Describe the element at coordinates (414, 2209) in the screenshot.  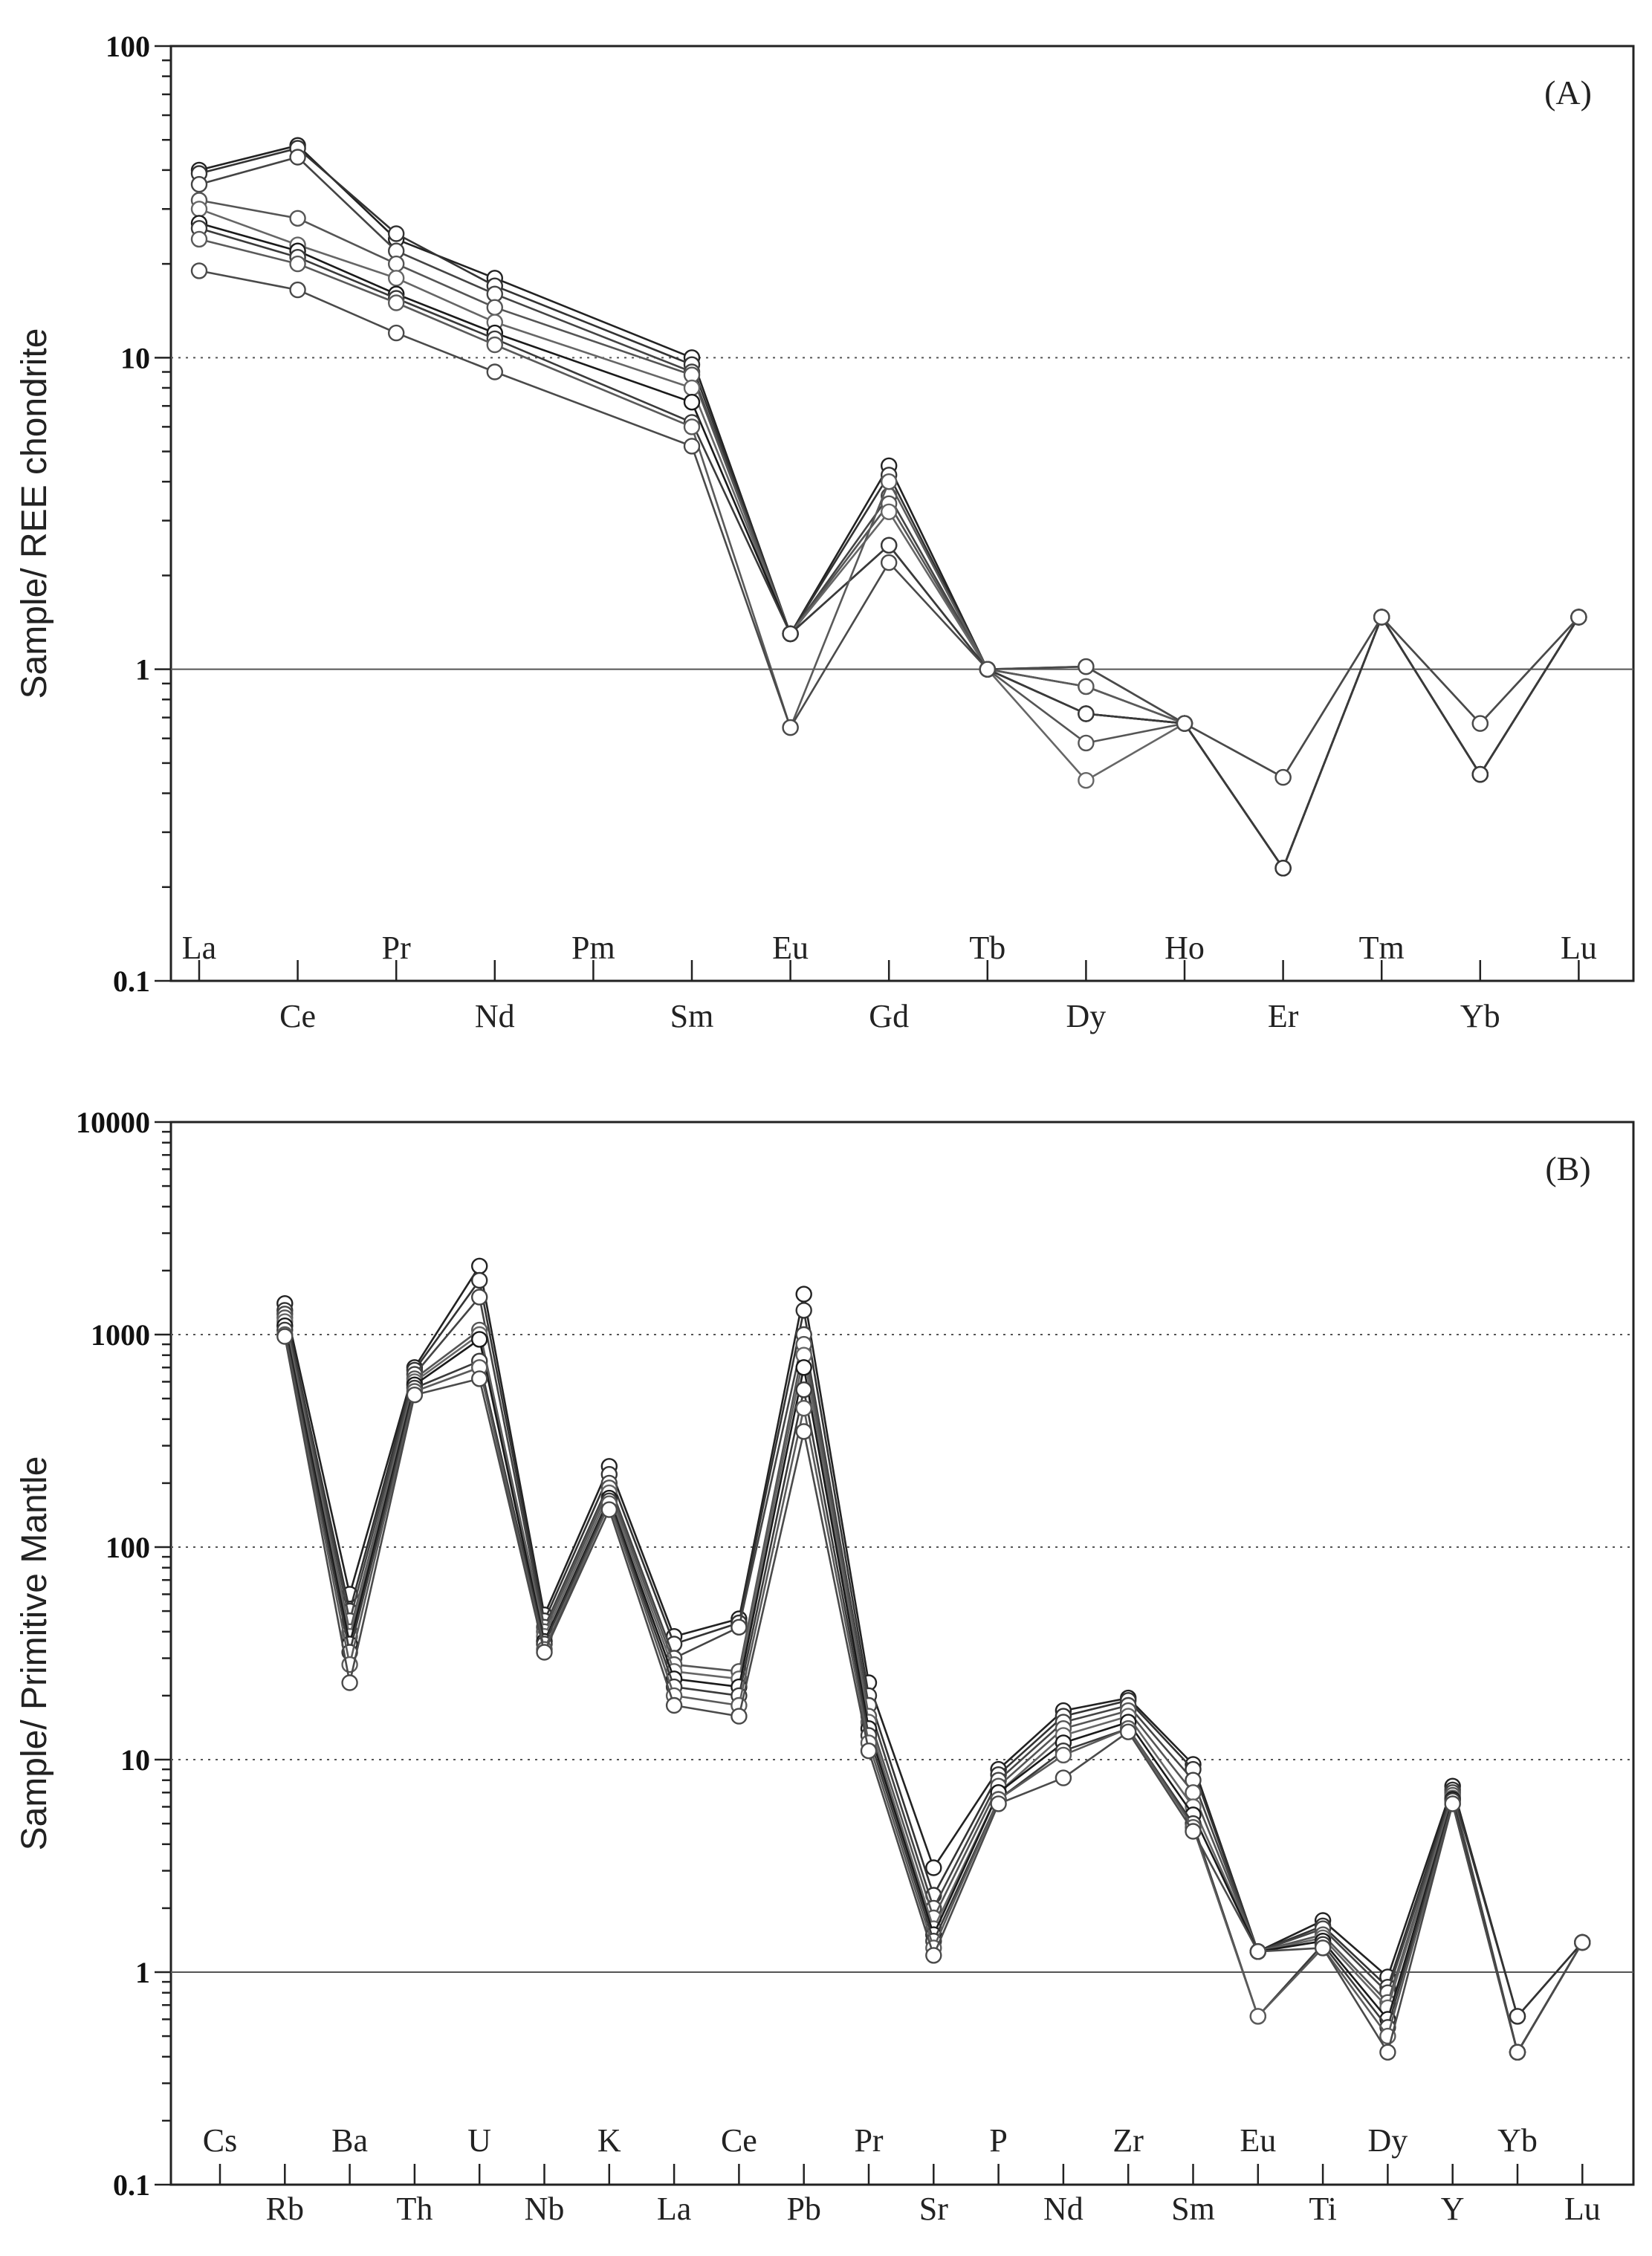
I see `x-tick-label: Th` at that location.